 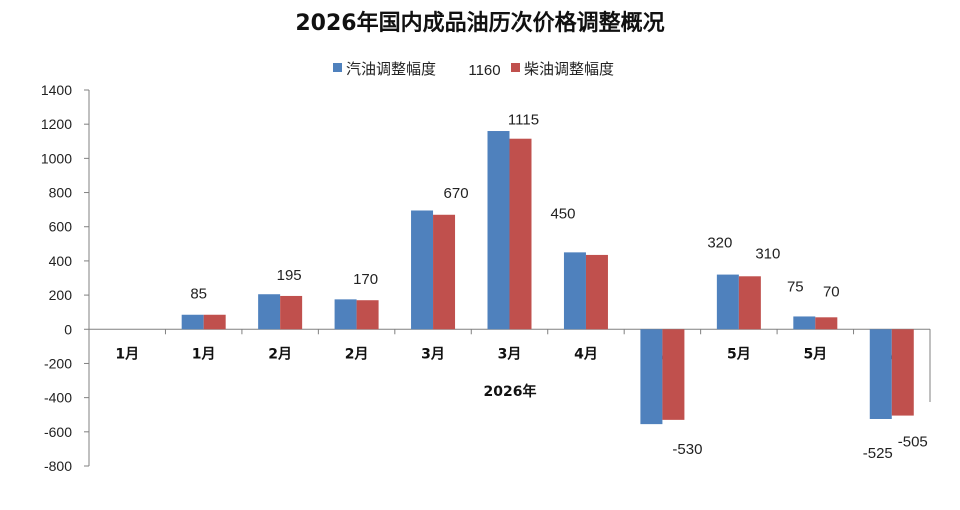 I want to click on y-tick-label: 800, so click(x=61, y=193).